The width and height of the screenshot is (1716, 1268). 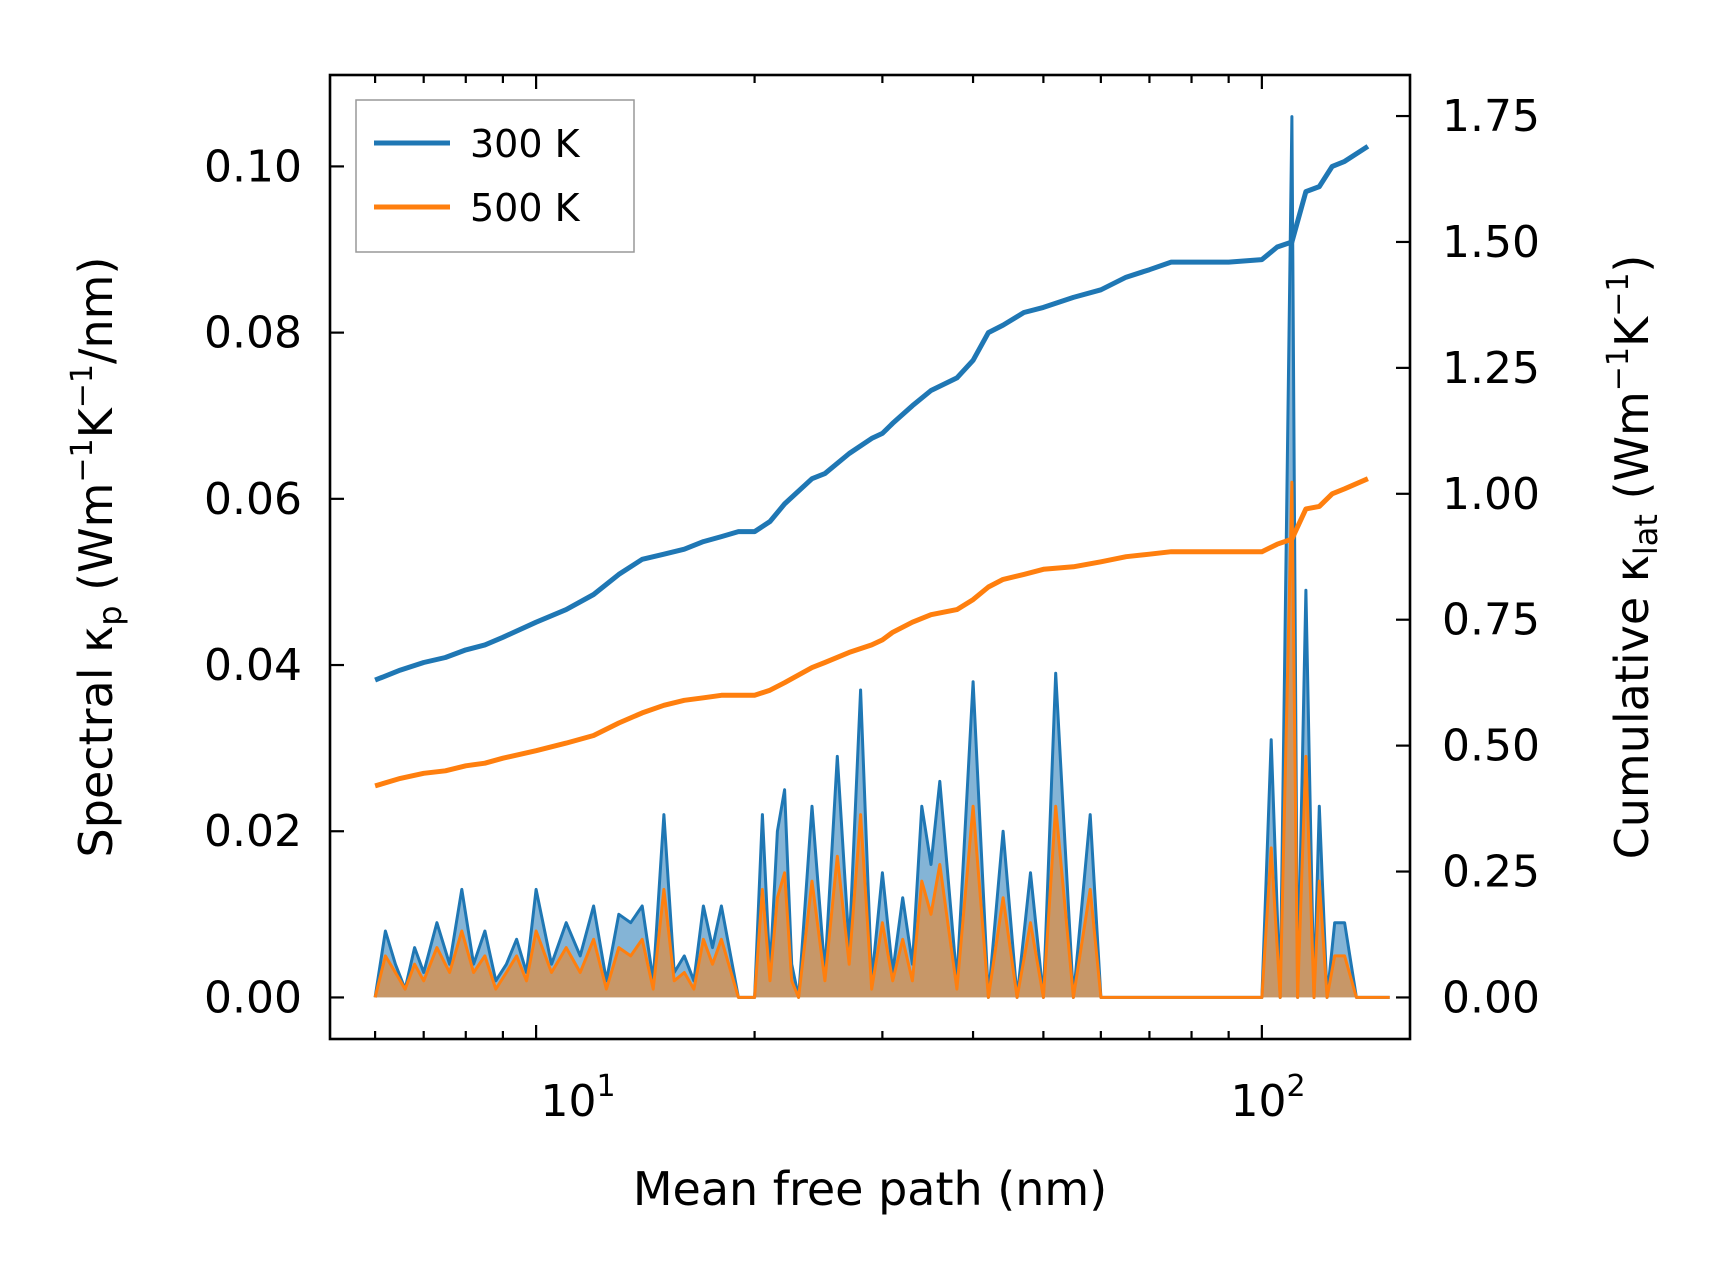 What do you see at coordinates (1491, 116) in the screenshot?
I see `y-right-tick-label: 1.75` at bounding box center [1491, 116].